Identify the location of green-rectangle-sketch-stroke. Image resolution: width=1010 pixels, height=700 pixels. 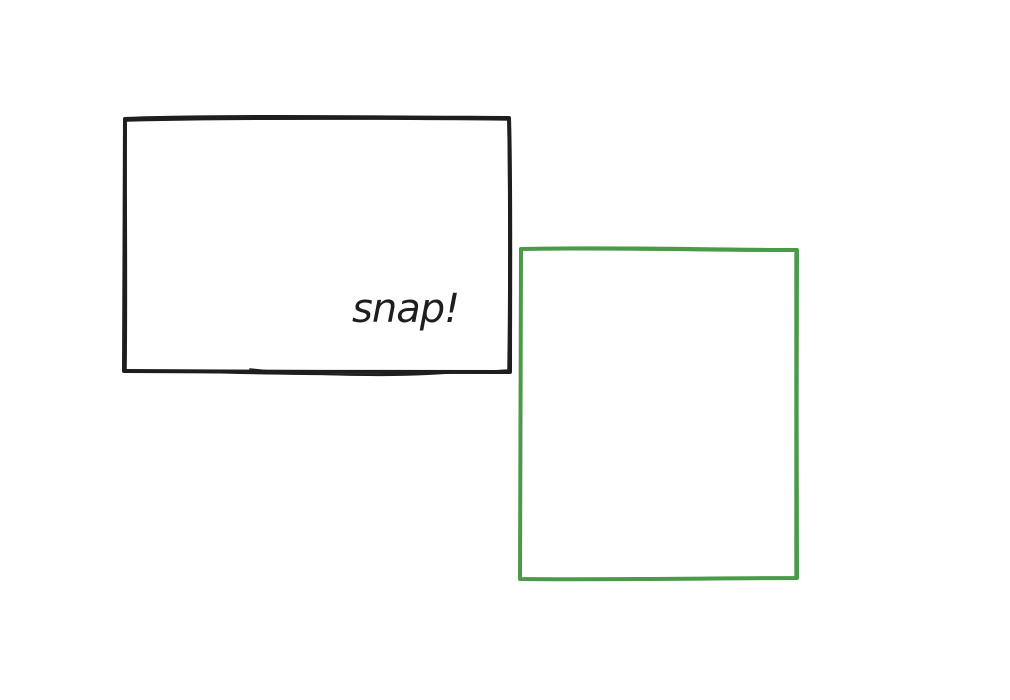
(659, 413).